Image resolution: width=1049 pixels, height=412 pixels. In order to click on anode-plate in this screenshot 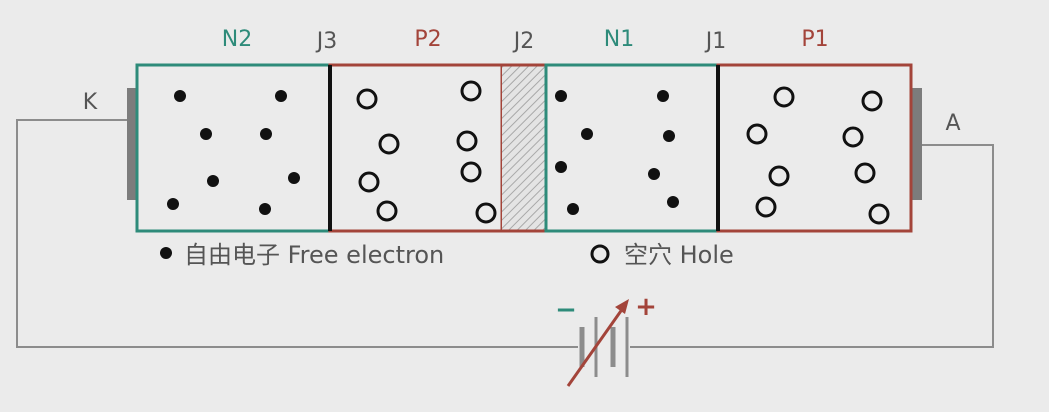, I will do `click(917, 144)`.